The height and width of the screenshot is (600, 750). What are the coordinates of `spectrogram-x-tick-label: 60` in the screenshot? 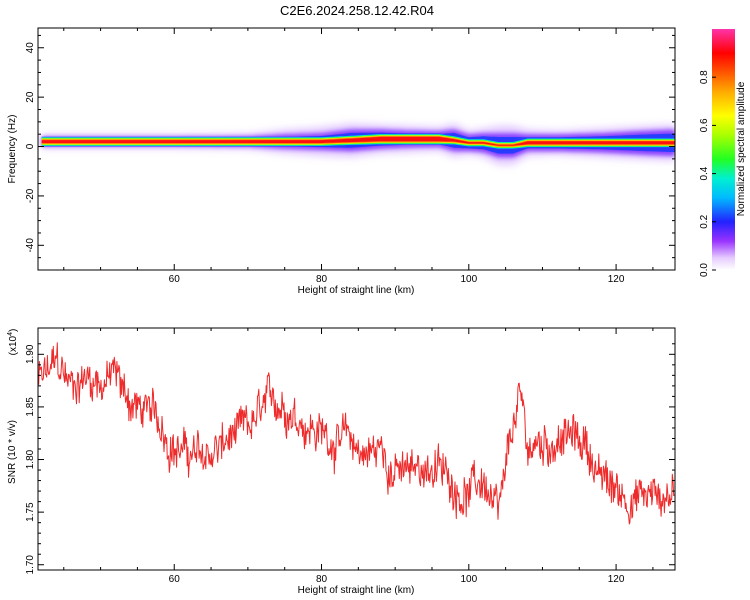 It's located at (175, 279).